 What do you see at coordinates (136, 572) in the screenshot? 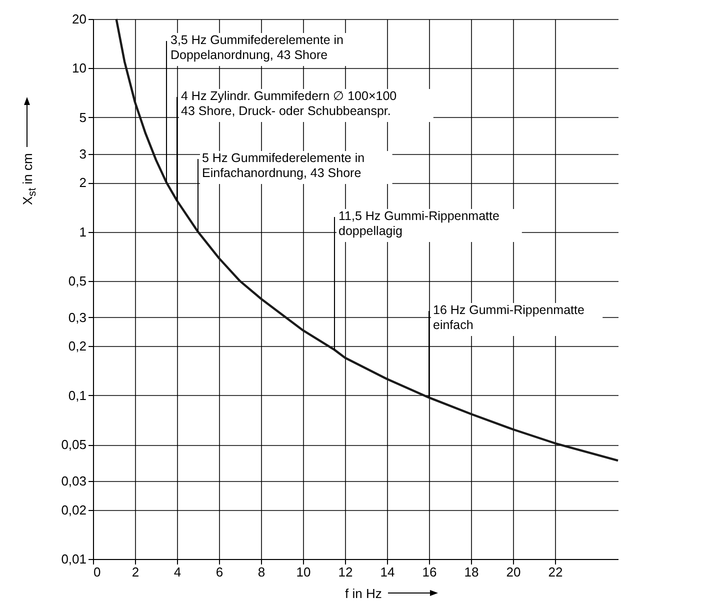
I see `x-tick-label: 2` at bounding box center [136, 572].